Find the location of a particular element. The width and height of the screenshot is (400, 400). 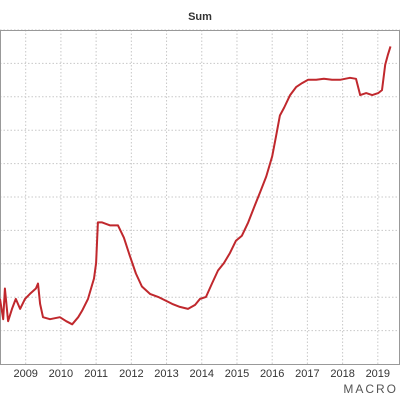

x-tick-label: 2010 is located at coordinates (61, 374).